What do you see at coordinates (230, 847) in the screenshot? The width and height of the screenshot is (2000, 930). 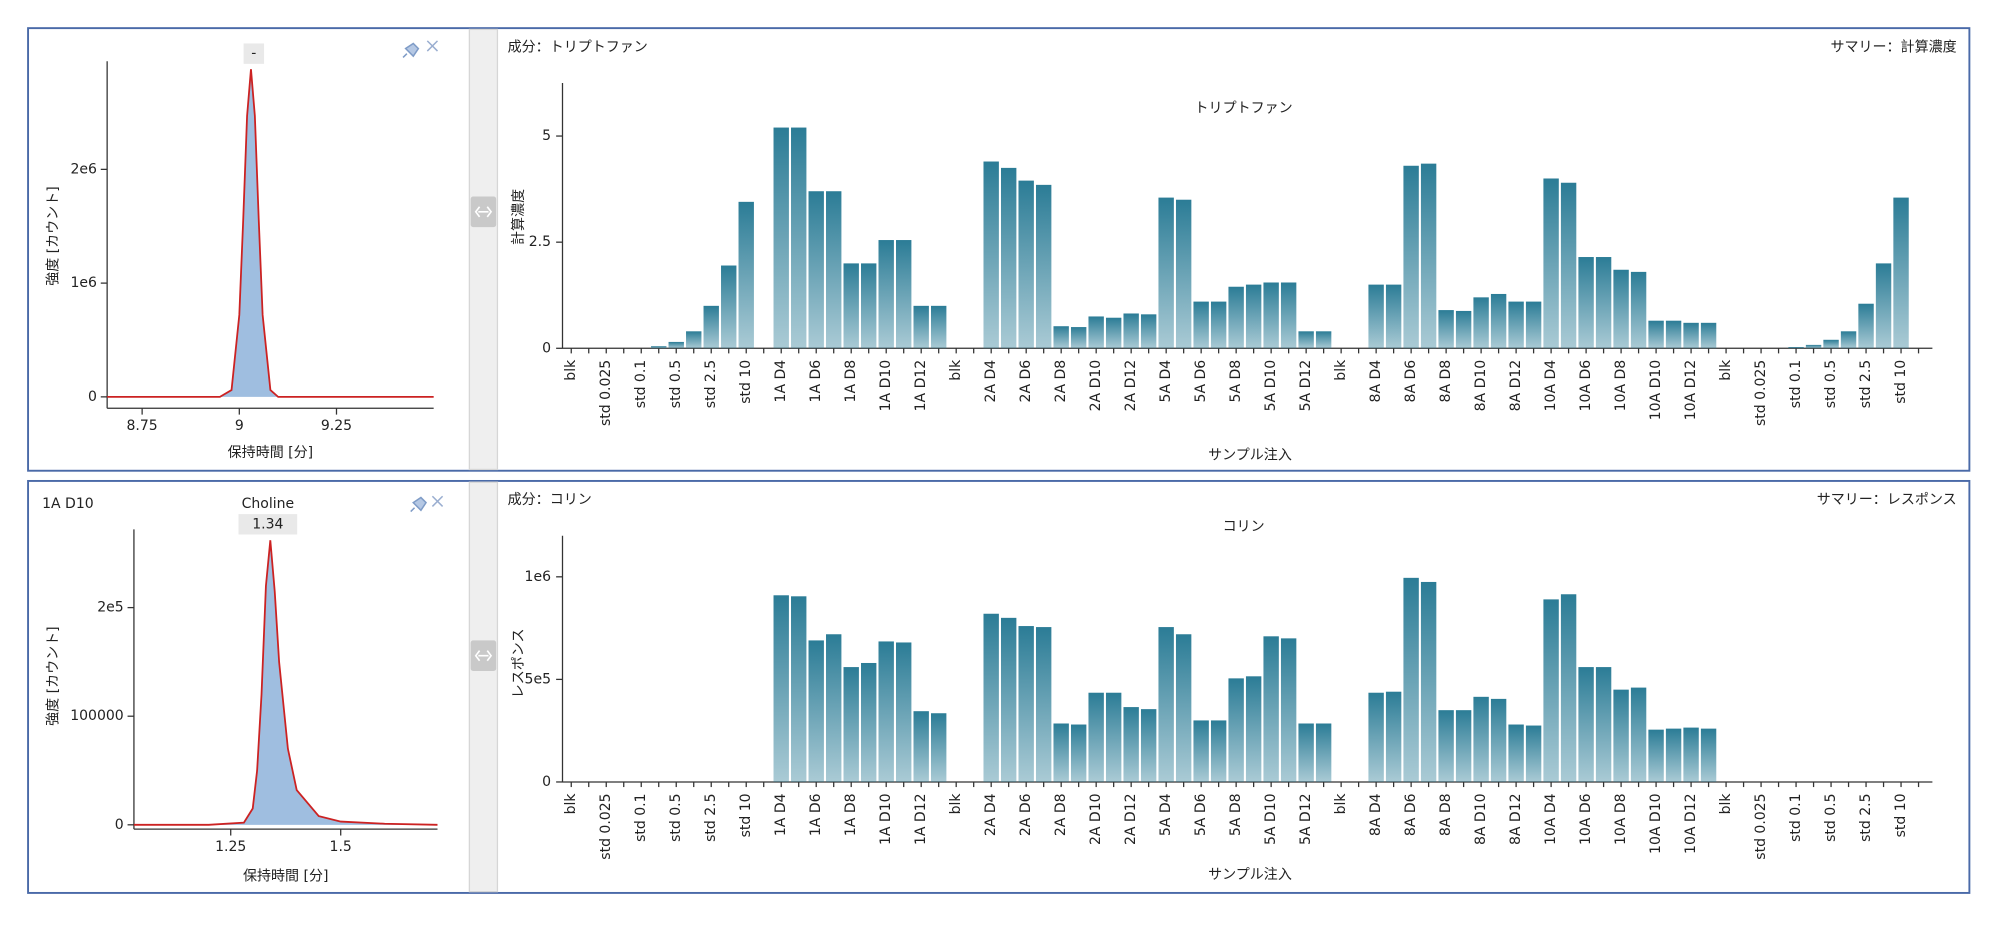 I see `x-tick-label: 1.25` at bounding box center [230, 847].